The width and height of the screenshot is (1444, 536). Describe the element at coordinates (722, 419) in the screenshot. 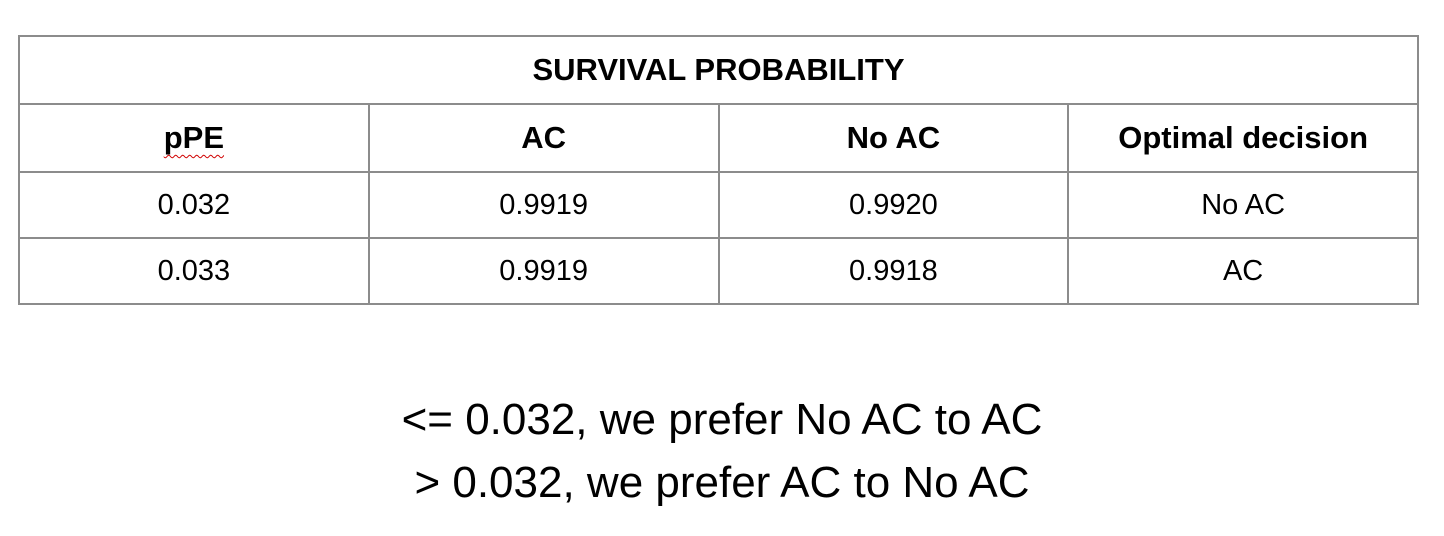

I see `note-line: <= 0.032, we prefer No AC to AC` at that location.